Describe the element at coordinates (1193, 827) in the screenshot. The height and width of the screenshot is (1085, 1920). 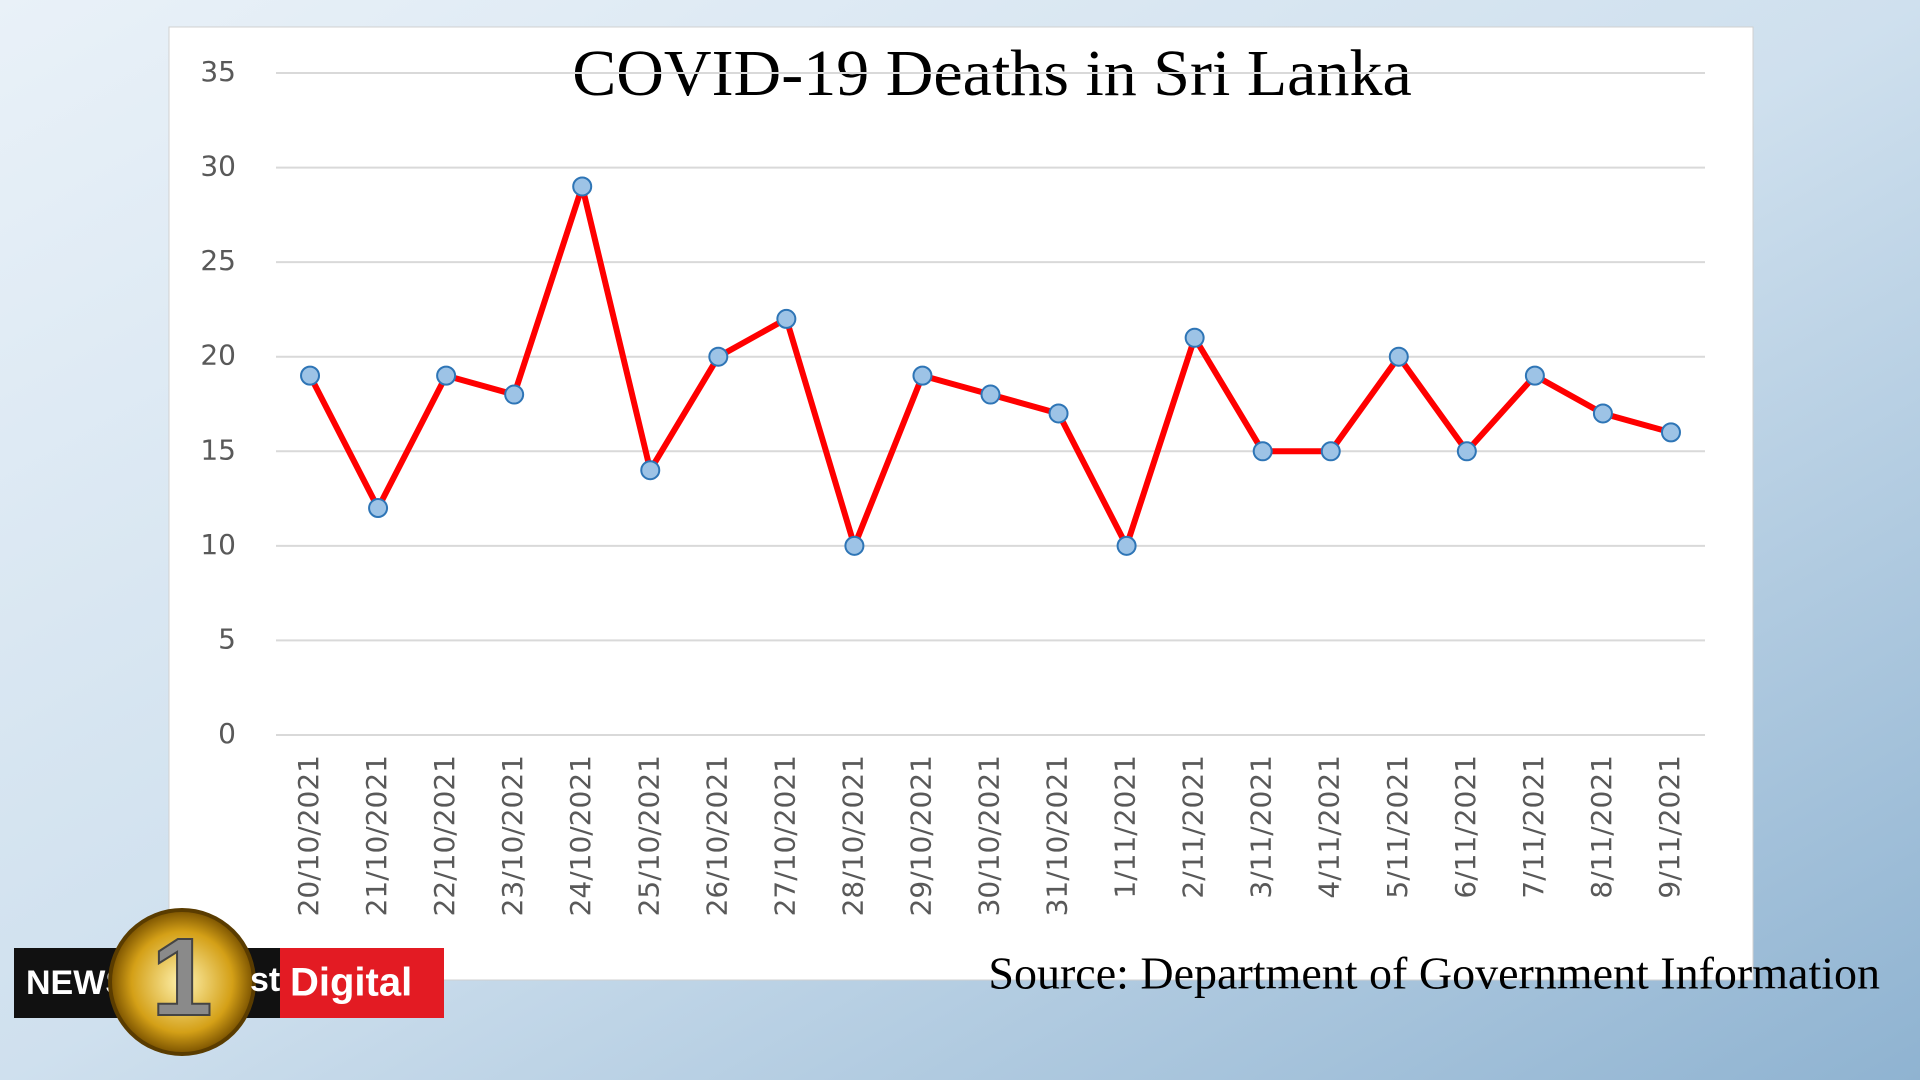
I see `x-tick-label: 2/11/2021` at that location.